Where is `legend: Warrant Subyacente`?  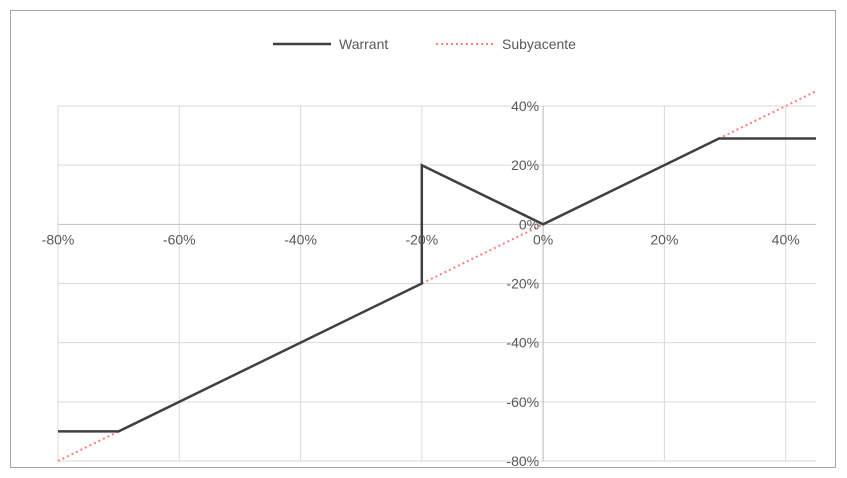 legend: Warrant Subyacente is located at coordinates (424, 44).